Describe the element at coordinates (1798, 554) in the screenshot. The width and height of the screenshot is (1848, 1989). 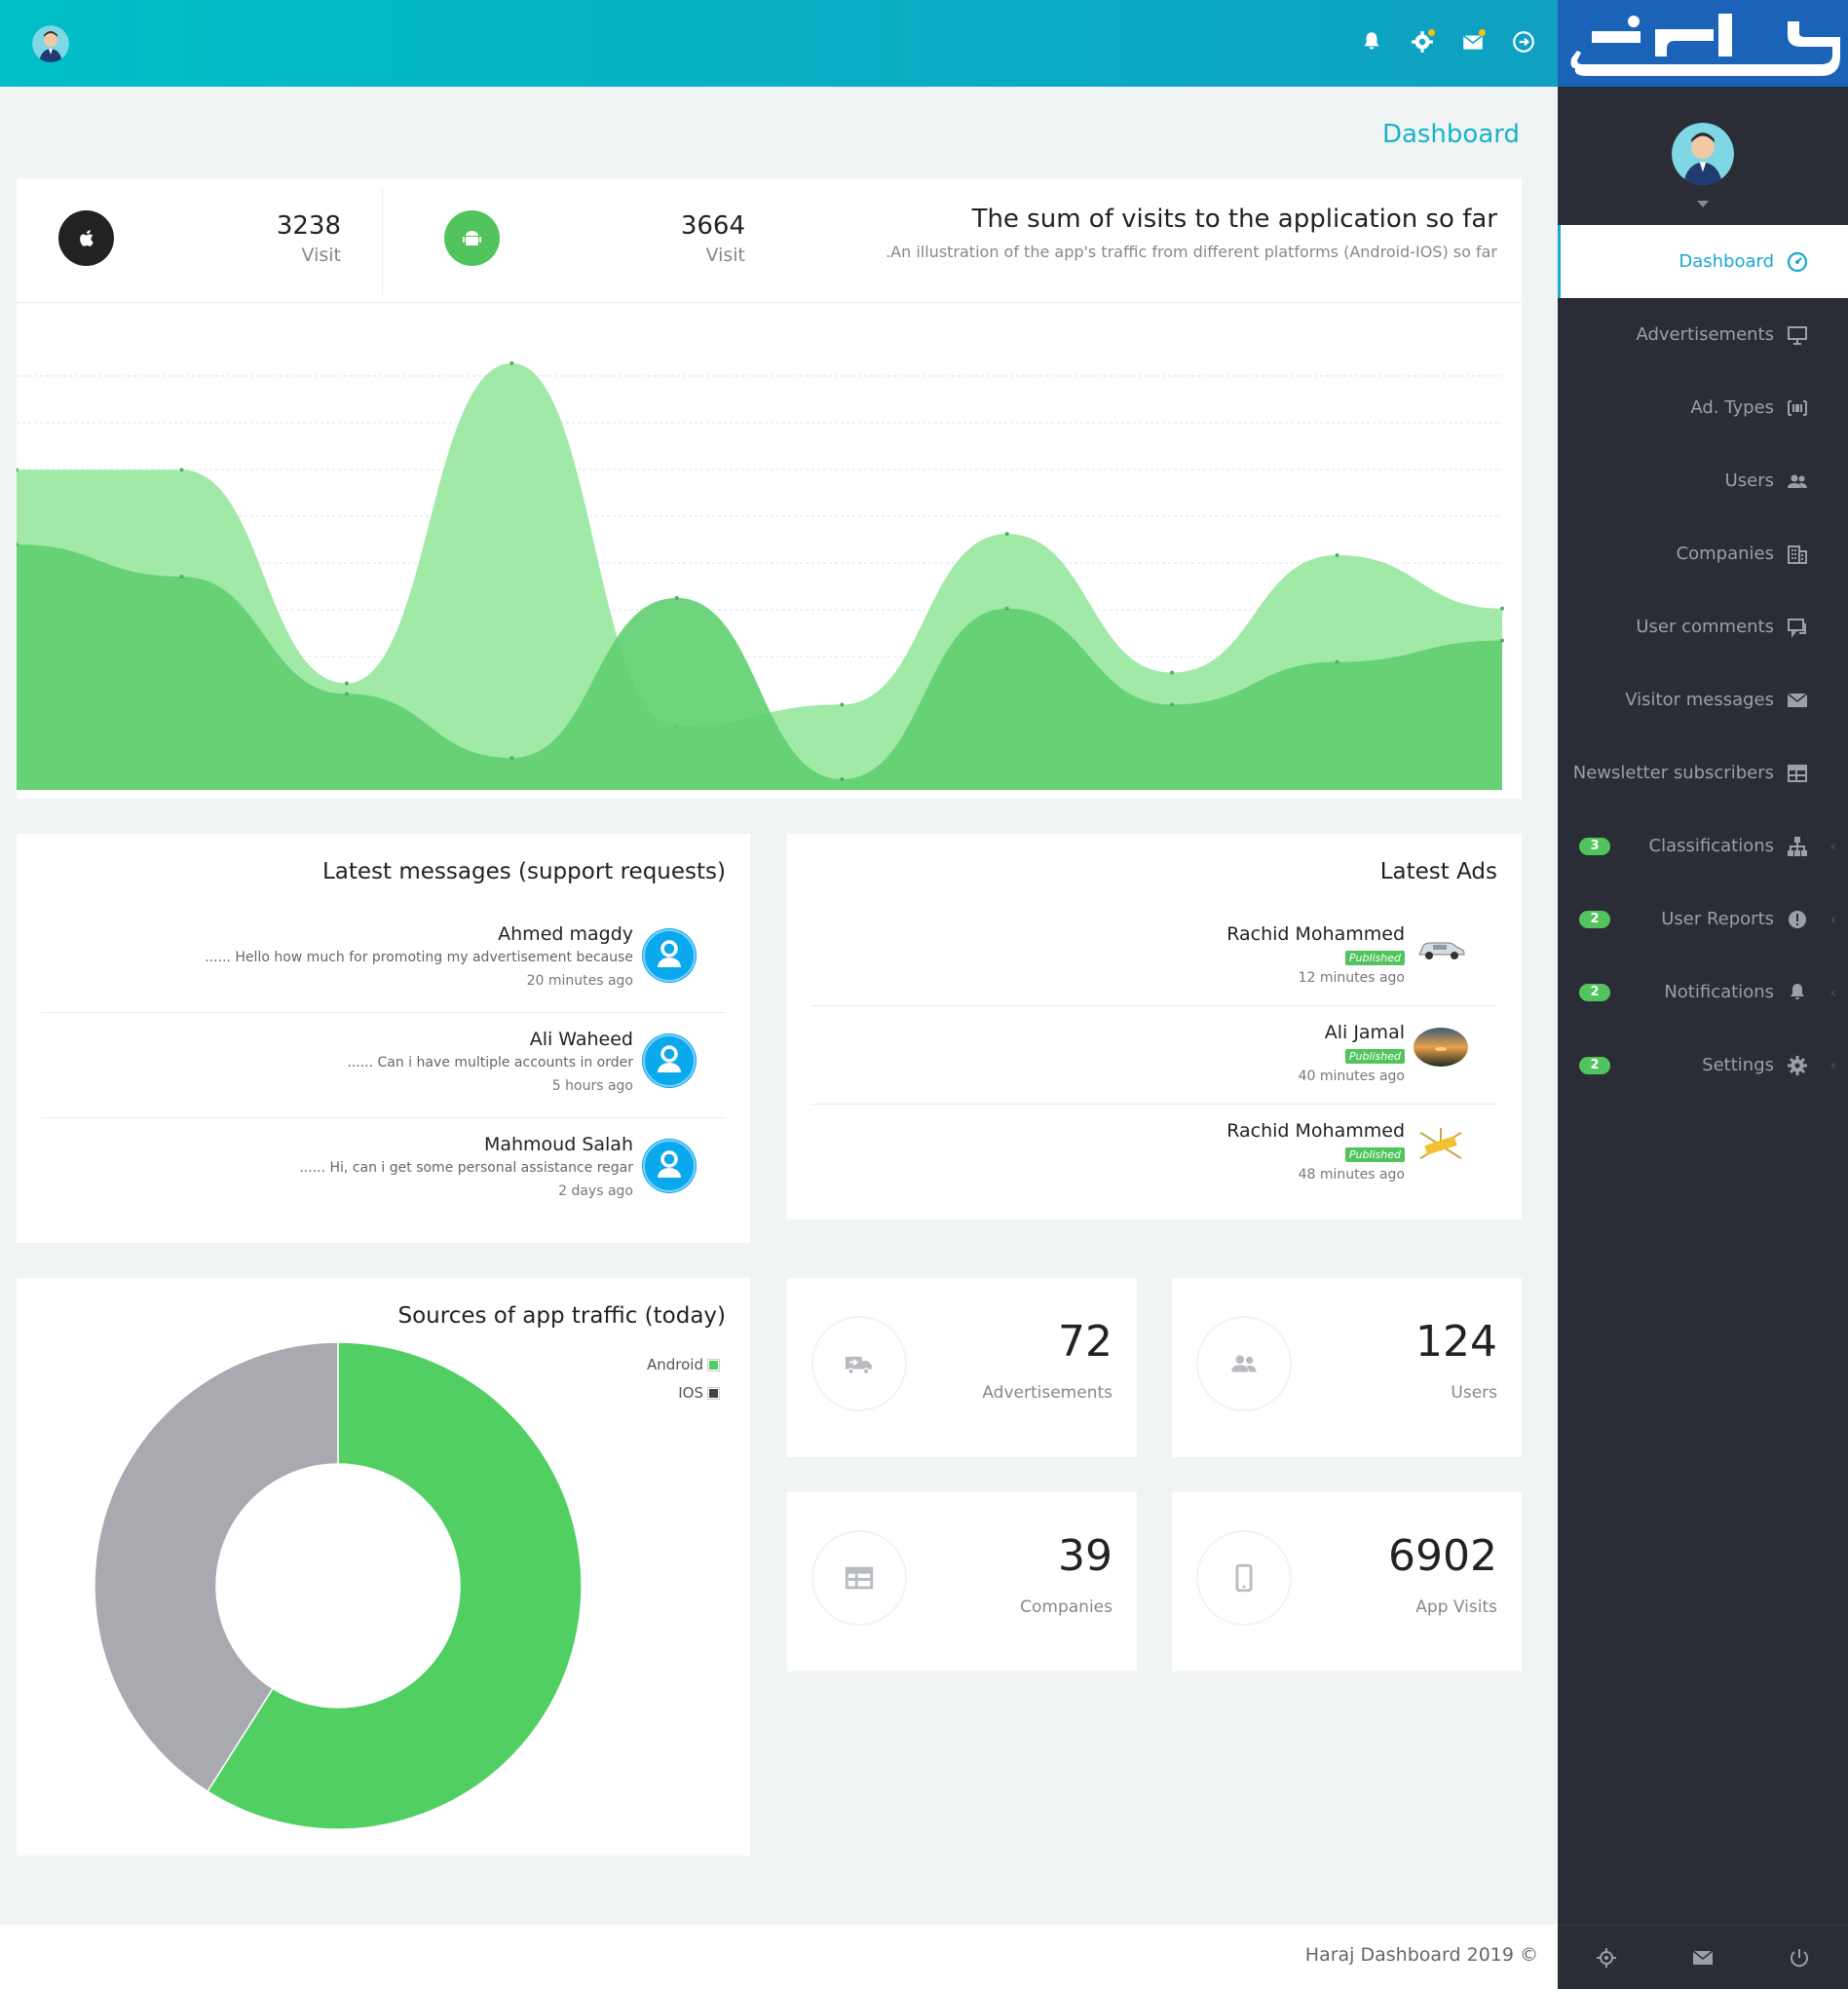
I see `building-icon` at that location.